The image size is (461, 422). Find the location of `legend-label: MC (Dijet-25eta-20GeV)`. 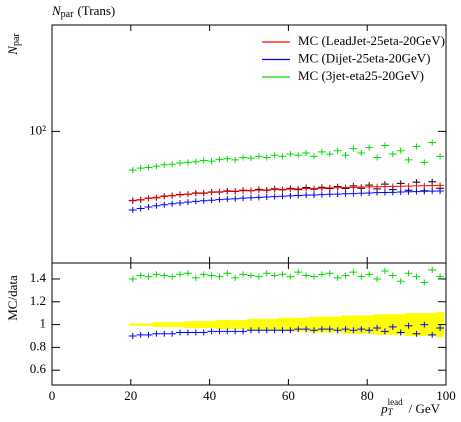

legend-label: MC (Dijet-25eta-20GeV) is located at coordinates (364, 57).